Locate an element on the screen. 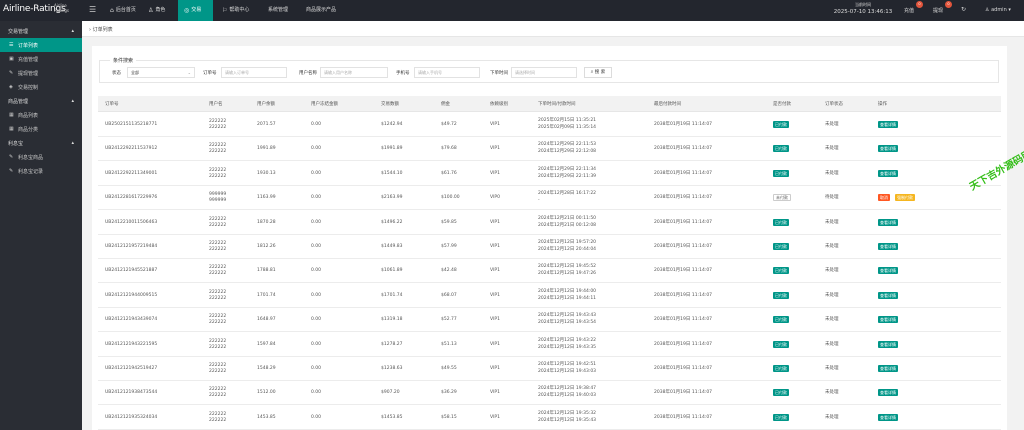 This screenshot has height=430, width=1024. nav-system: 系统管理 is located at coordinates (278, 10).